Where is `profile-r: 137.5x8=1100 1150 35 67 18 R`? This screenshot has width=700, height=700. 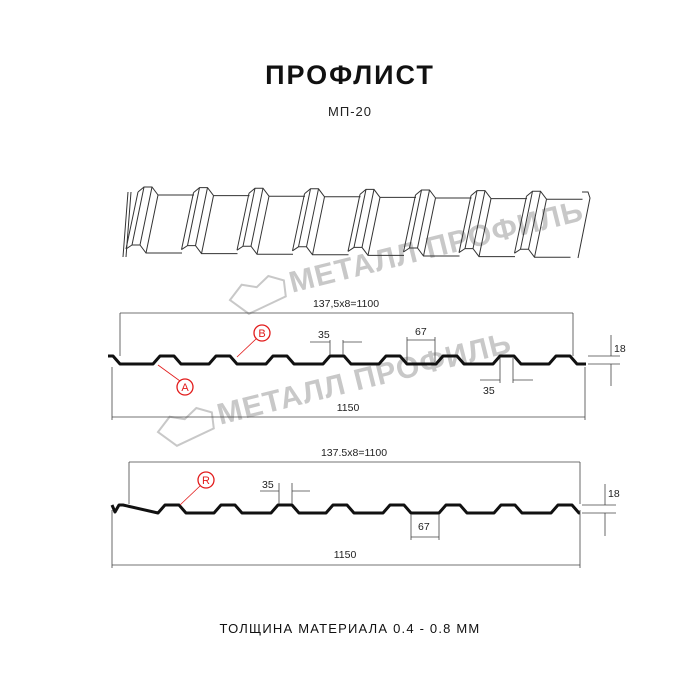 profile-r: 137.5x8=1100 1150 35 67 18 R is located at coordinates (365, 507).